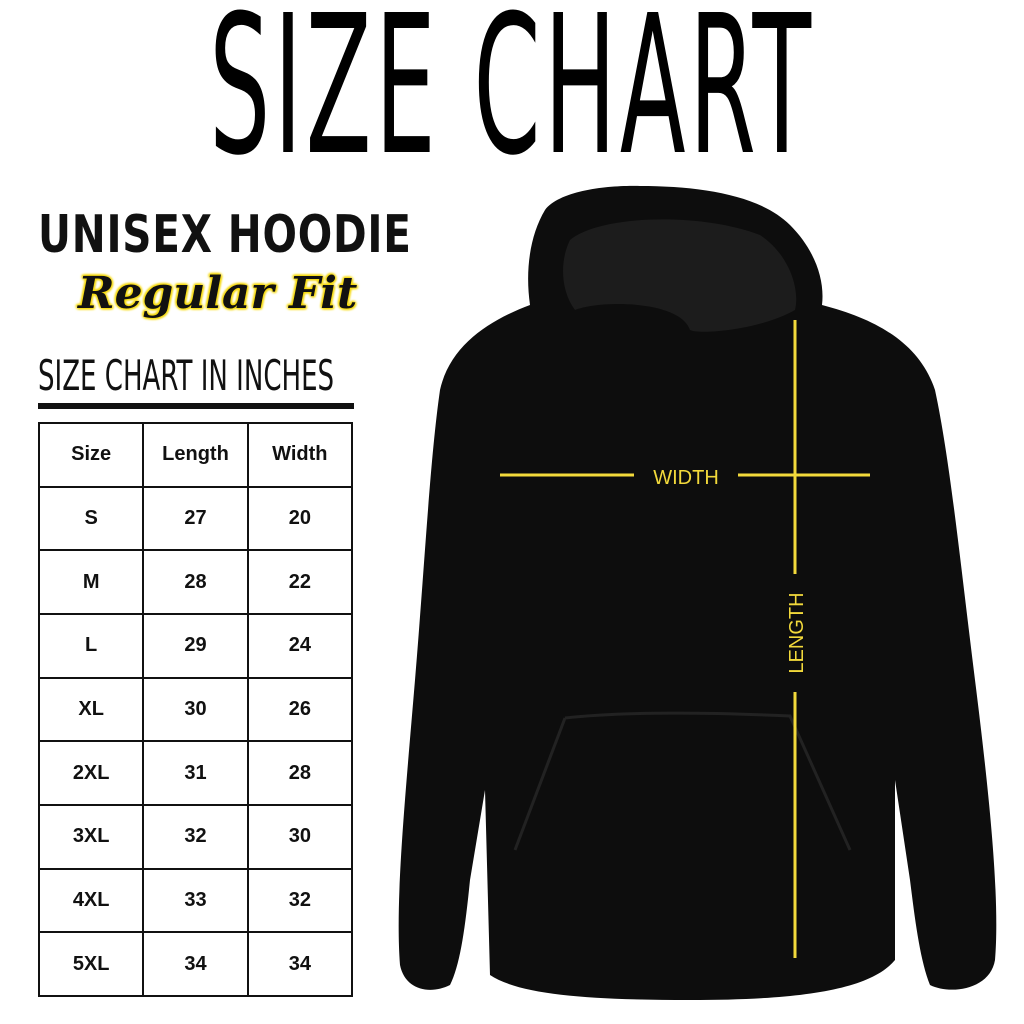 This screenshot has width=1024, height=1024. I want to click on cell-size: 5XL, so click(91, 964).